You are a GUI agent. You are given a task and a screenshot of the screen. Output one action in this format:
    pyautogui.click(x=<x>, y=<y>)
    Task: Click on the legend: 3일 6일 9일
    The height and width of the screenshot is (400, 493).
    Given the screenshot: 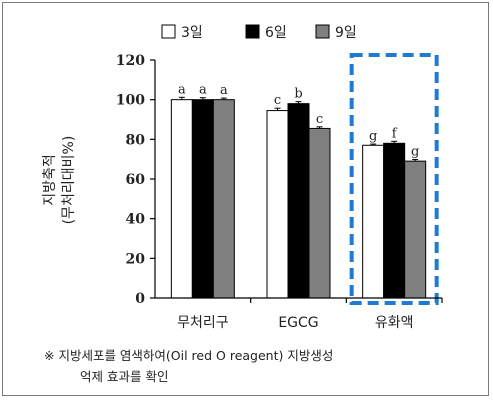 What is the action you would take?
    pyautogui.click(x=259, y=32)
    